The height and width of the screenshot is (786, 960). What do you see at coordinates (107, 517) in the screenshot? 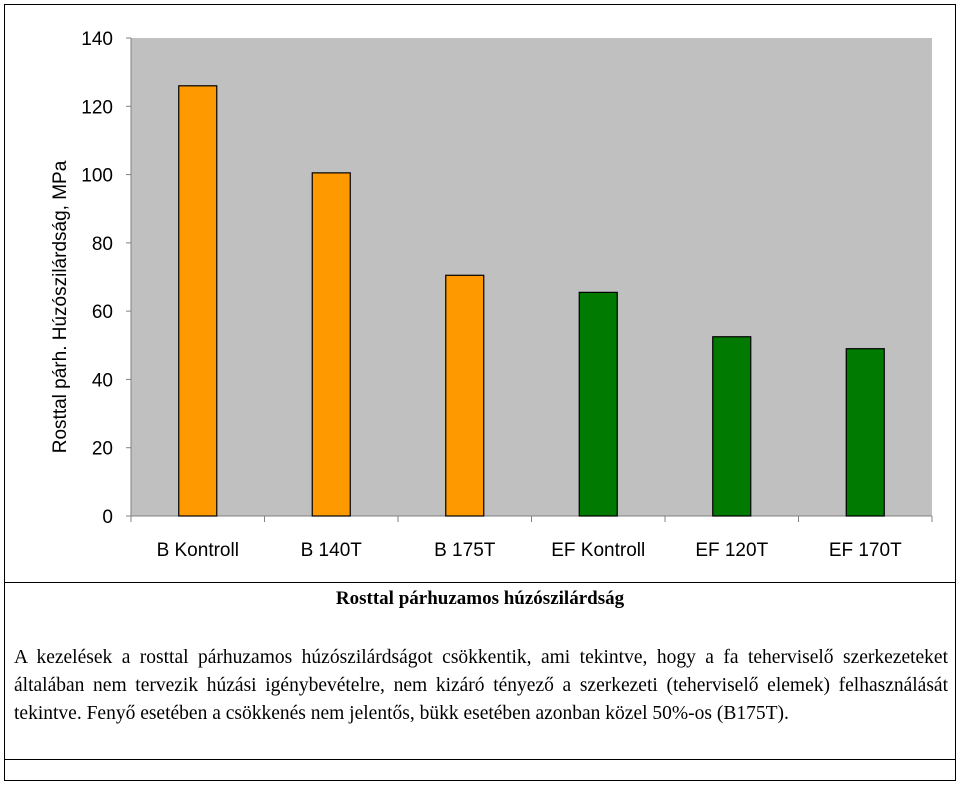
I see `y-tick-label: 0` at bounding box center [107, 517].